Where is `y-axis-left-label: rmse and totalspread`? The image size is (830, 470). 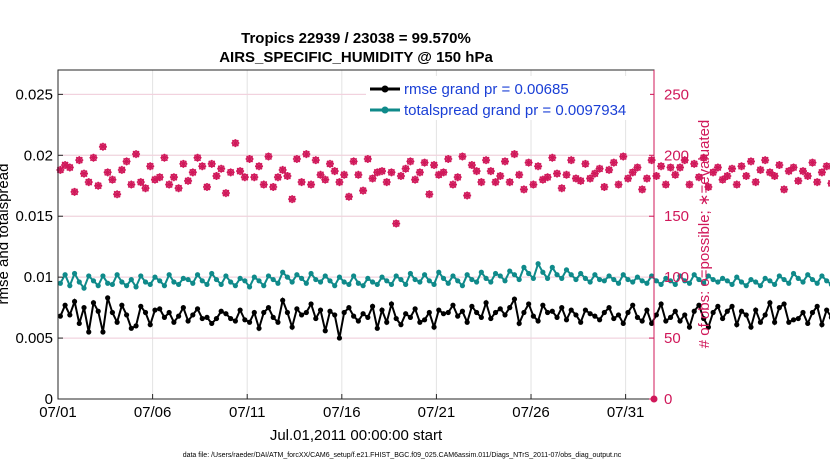 y-axis-left-label: rmse and totalspread is located at coordinates (6, 234).